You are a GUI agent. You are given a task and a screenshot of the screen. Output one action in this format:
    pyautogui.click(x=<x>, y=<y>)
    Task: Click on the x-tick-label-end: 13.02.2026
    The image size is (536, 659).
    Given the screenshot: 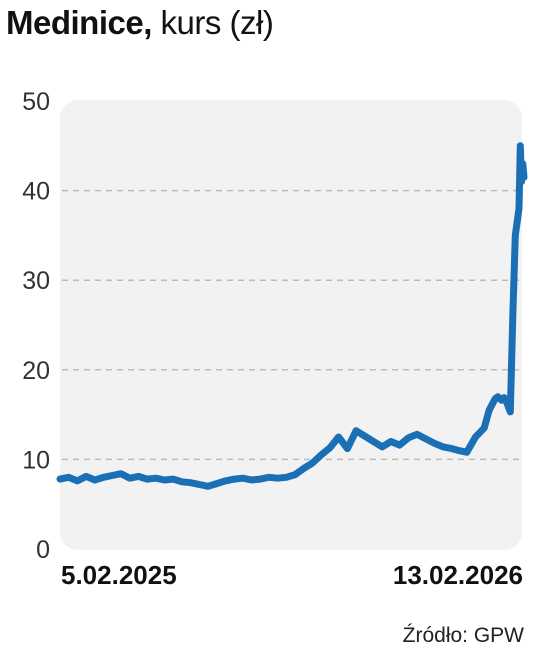 What is the action you would take?
    pyautogui.click(x=458, y=575)
    